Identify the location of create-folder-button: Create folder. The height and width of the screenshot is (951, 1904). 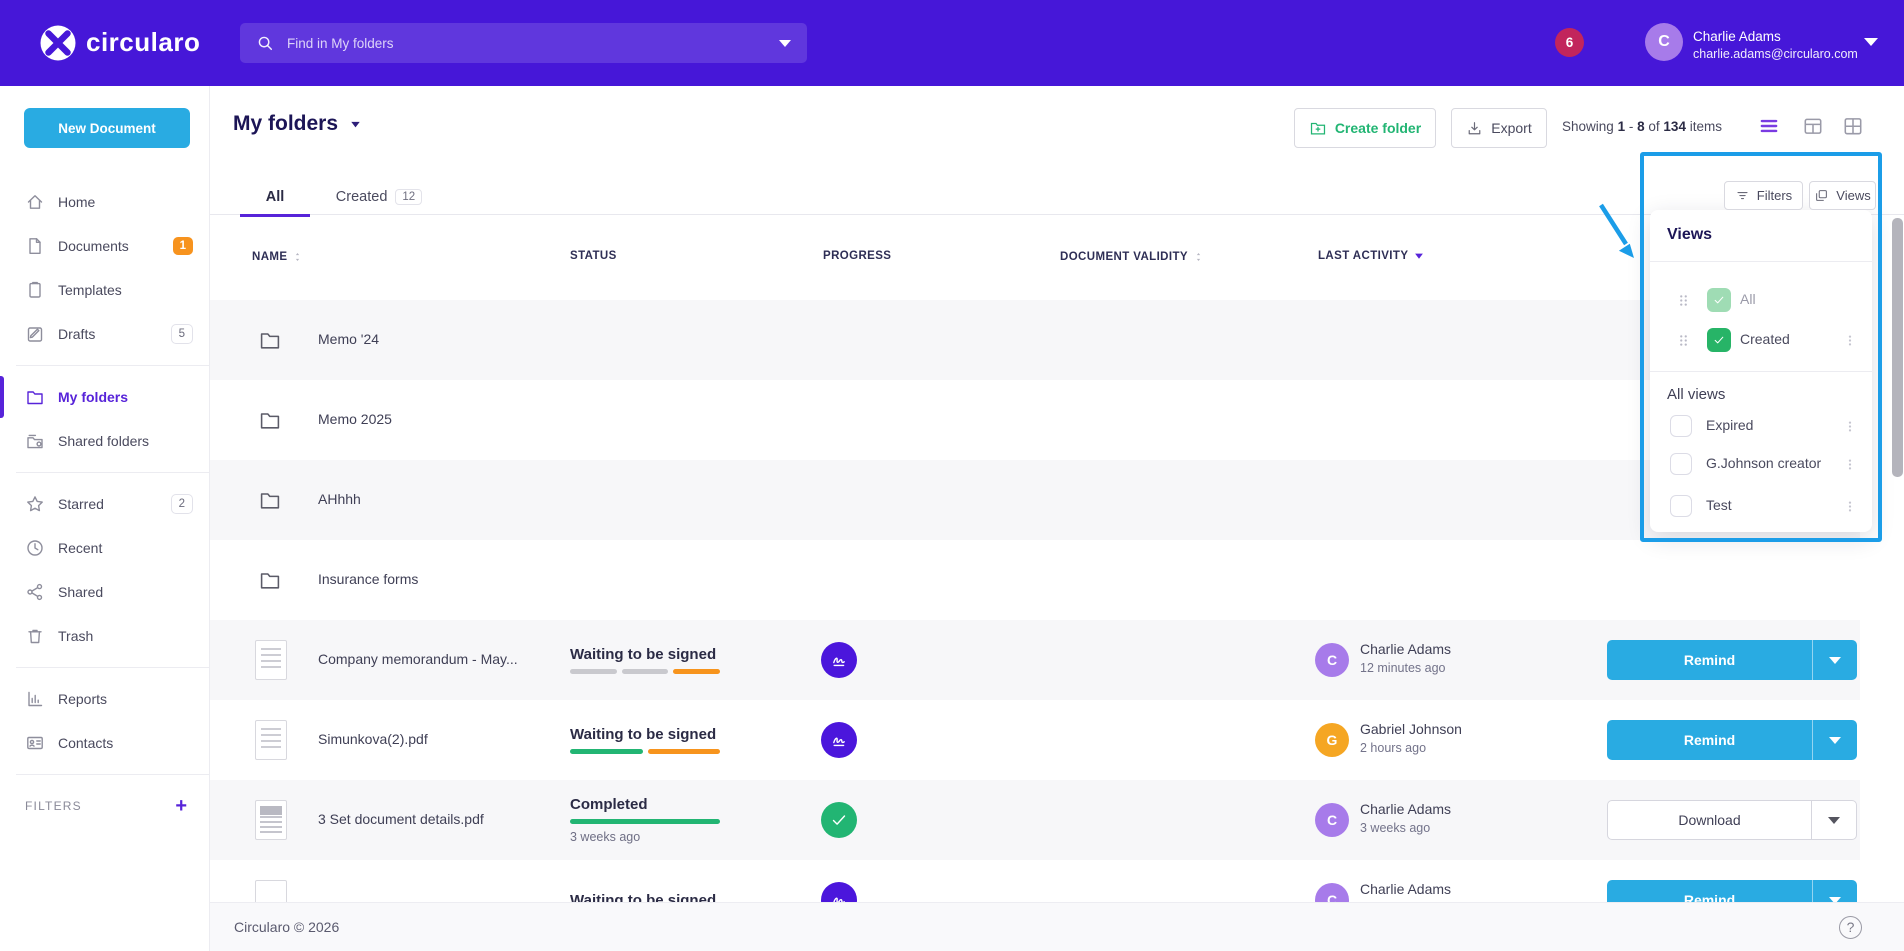
(1365, 128).